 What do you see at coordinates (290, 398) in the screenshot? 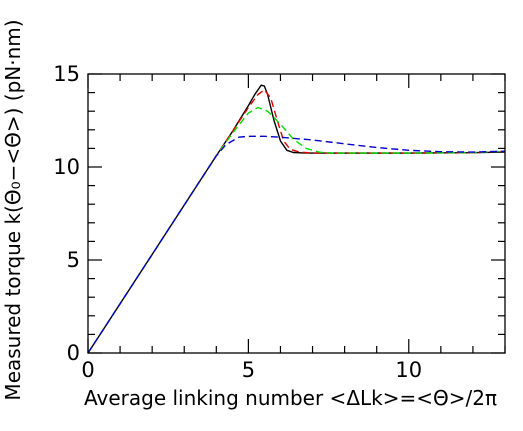
I see `x-axis-label: Average linking number <ΔLk>=<Θ>/2π` at bounding box center [290, 398].